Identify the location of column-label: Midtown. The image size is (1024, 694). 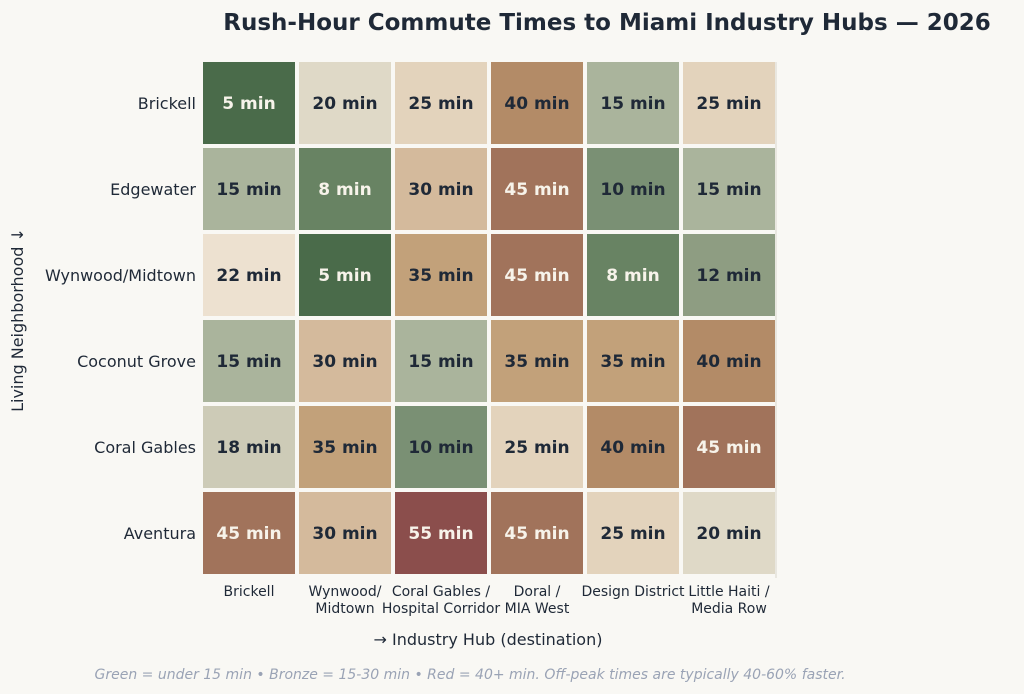
(344, 609).